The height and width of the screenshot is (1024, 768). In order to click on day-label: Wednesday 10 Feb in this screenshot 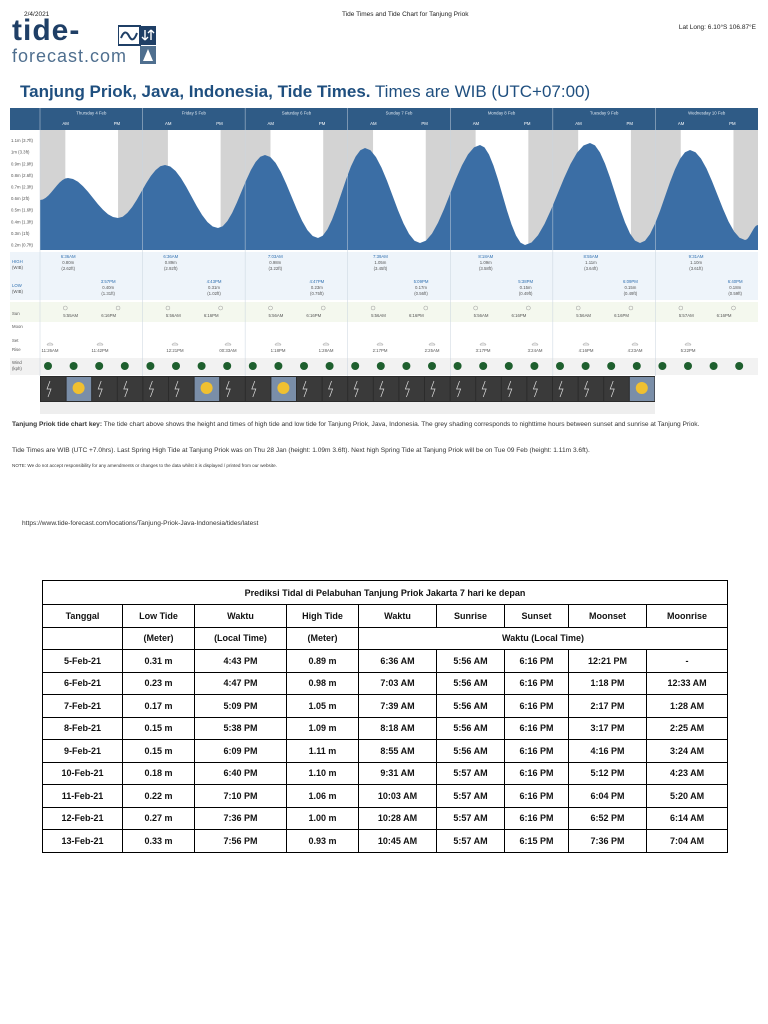, I will do `click(707, 113)`.